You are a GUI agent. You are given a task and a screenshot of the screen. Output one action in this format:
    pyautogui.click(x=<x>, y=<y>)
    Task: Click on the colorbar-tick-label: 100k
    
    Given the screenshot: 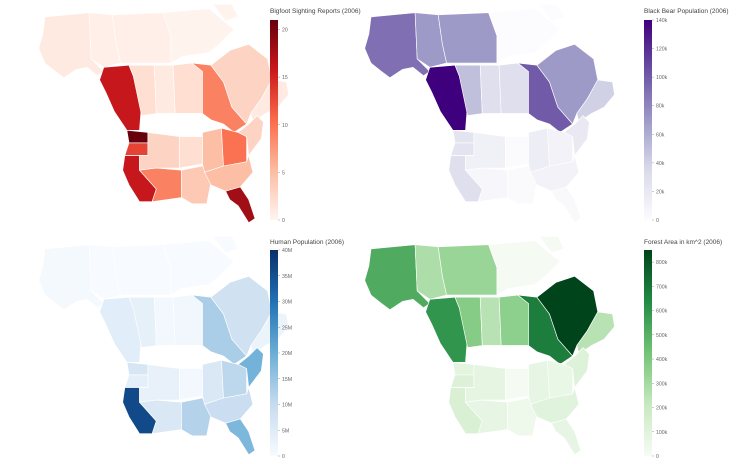 What is the action you would take?
    pyautogui.click(x=662, y=433)
    